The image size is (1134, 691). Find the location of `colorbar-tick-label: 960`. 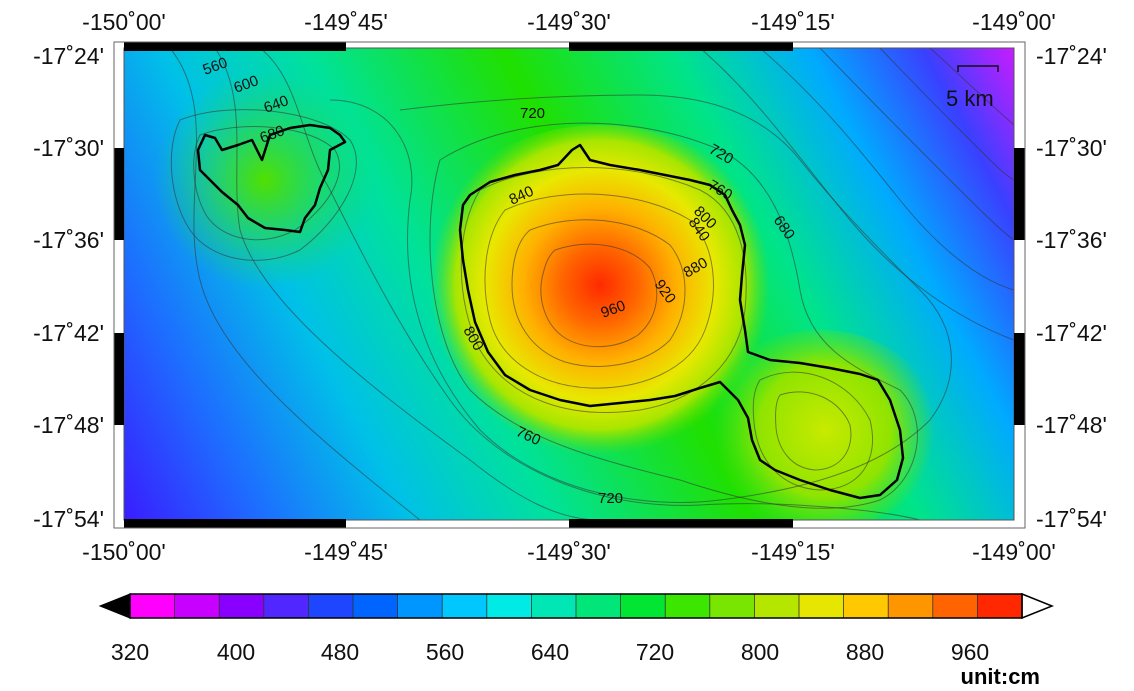

colorbar-tick-label: 960 is located at coordinates (970, 652).